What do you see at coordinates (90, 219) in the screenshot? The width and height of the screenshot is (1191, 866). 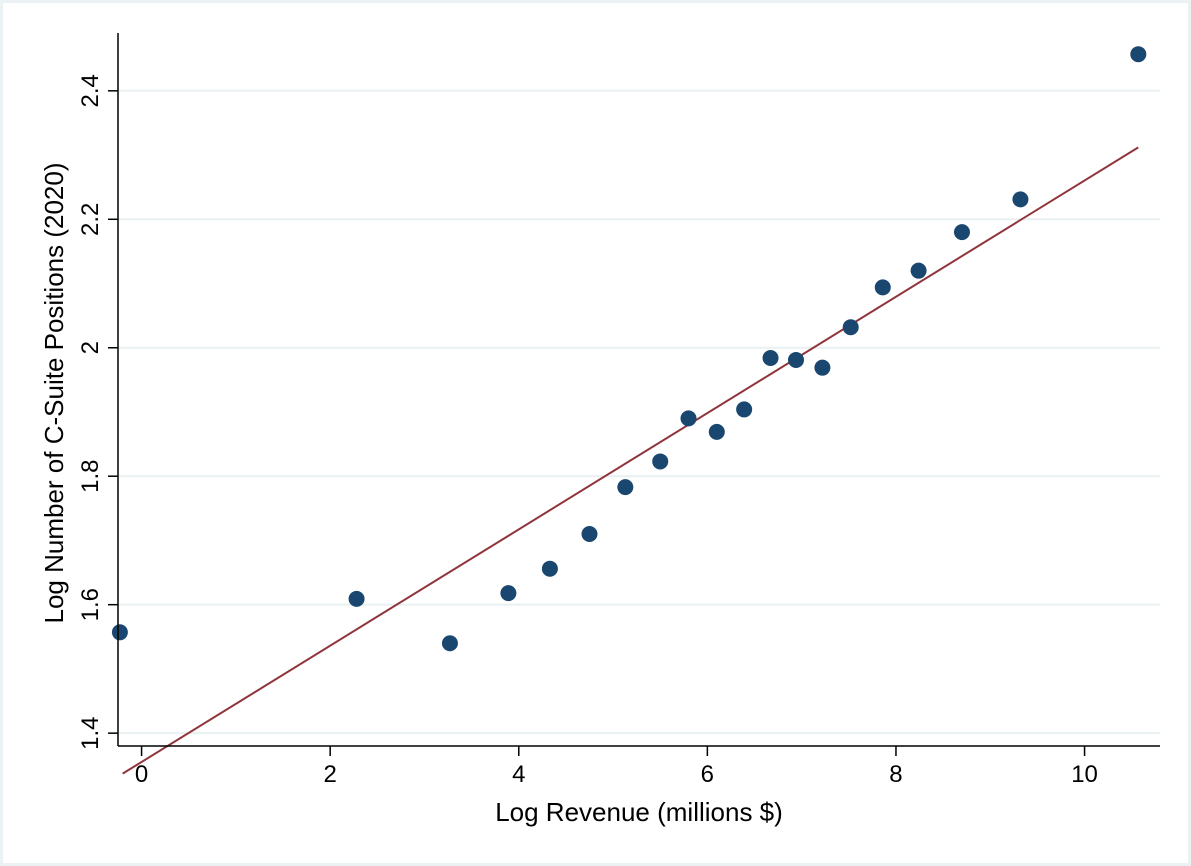 I see `y-tick-label: 2.2` at bounding box center [90, 219].